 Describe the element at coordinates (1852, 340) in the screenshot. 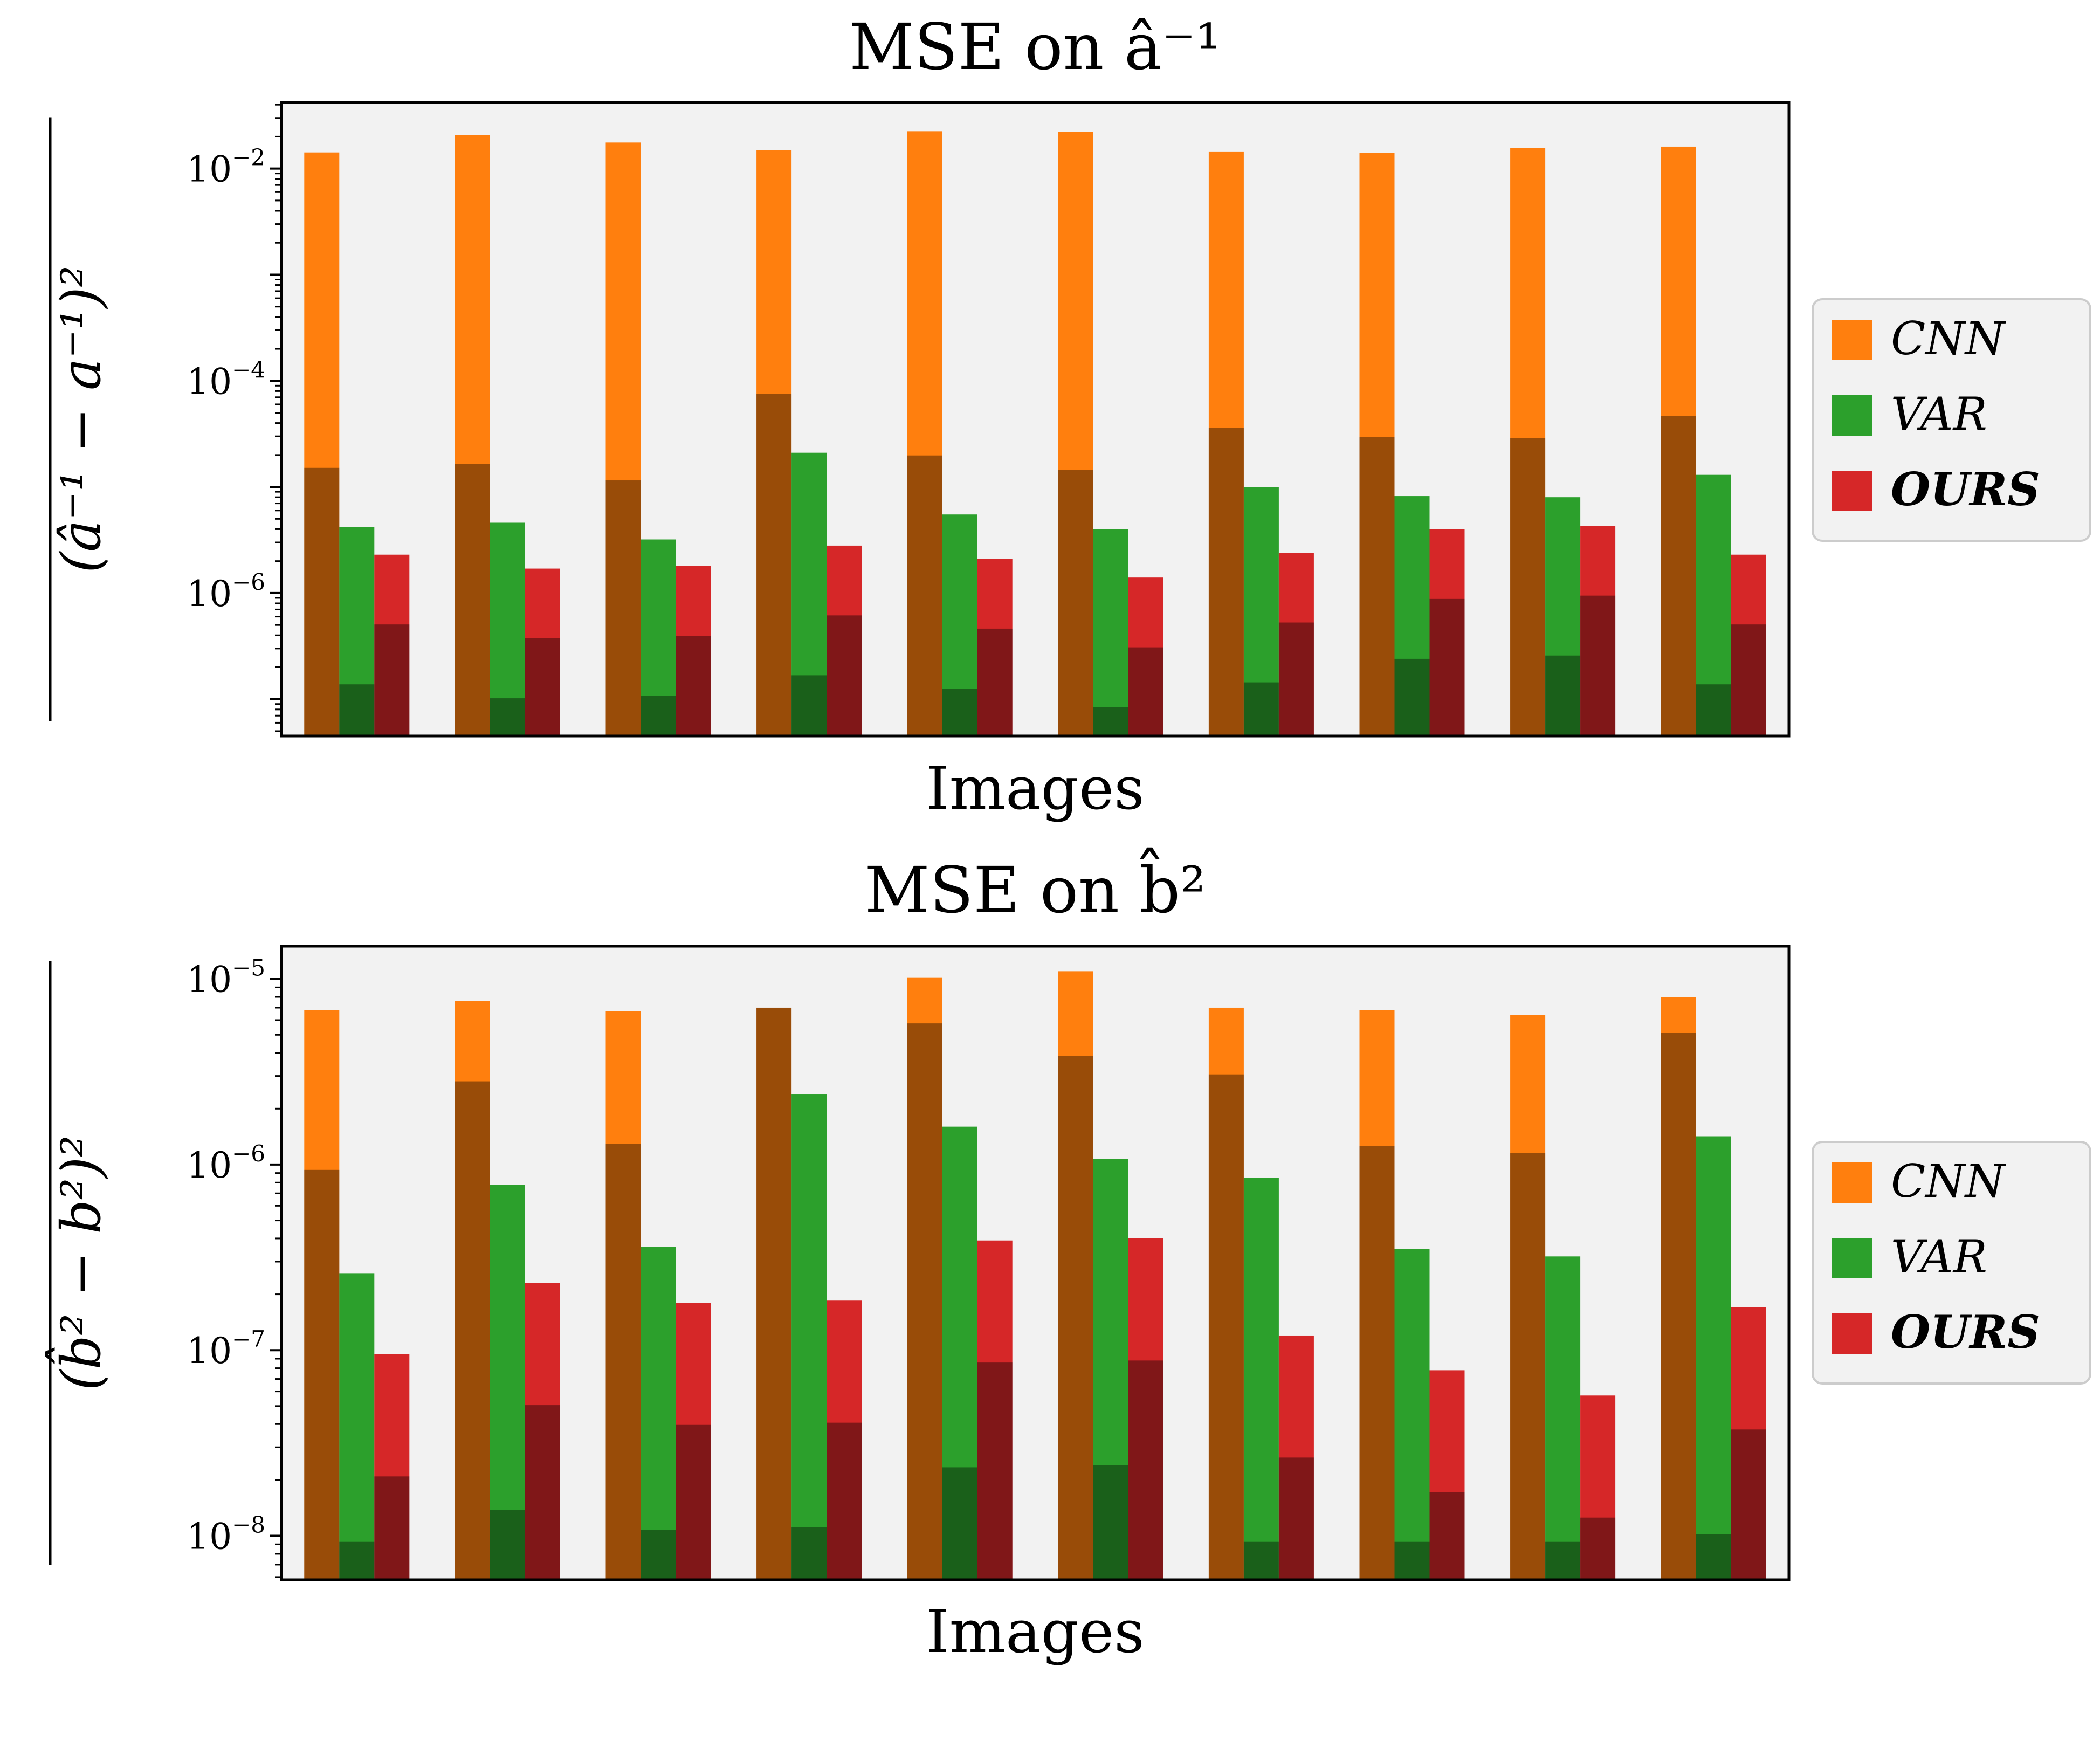

I see `legend-swatch-cnn` at that location.